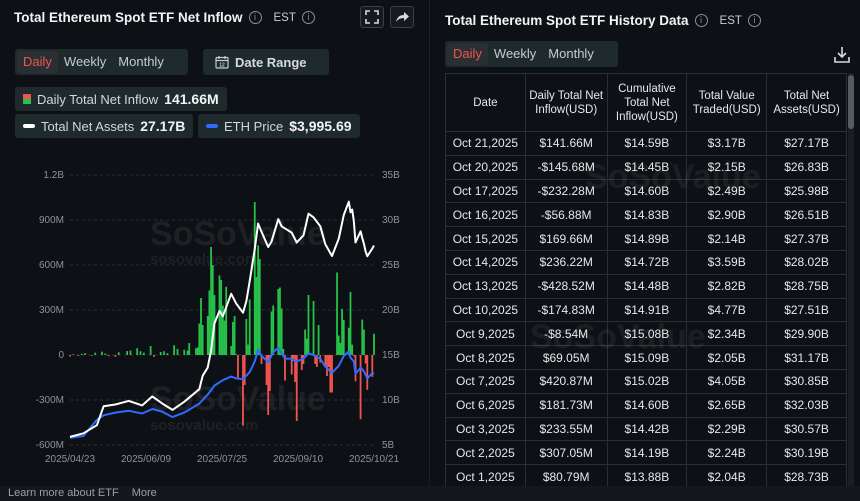 The image size is (860, 501). What do you see at coordinates (646, 215) in the screenshot?
I see `table-row: Oct 16,2025 -$56.88M $14.83B $2.90B $26.51B` at bounding box center [646, 215].